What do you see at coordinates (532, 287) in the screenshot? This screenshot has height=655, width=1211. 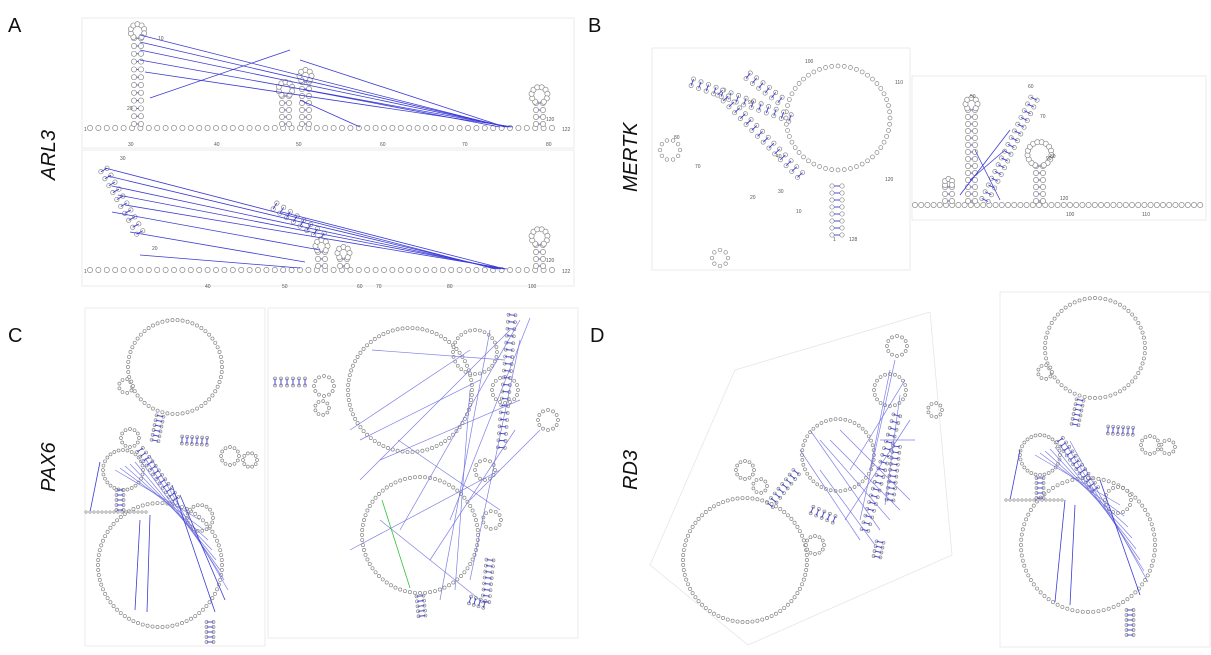 I see `axis-tick-label: 100` at bounding box center [532, 287].